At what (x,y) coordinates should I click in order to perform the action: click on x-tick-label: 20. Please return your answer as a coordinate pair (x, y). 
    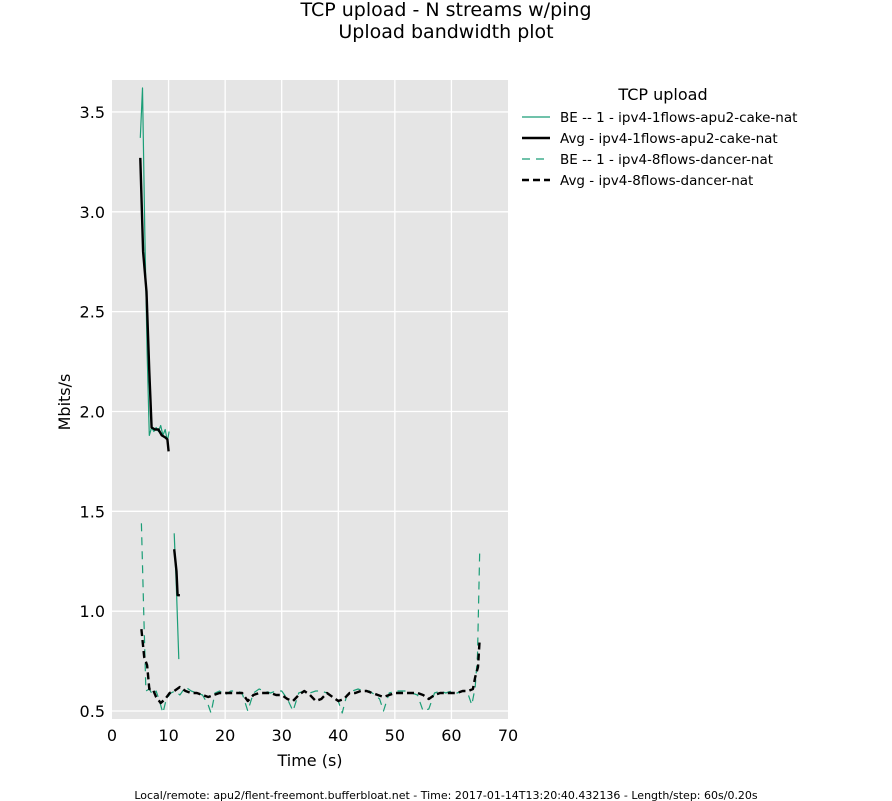
    Looking at the image, I should click on (225, 735).